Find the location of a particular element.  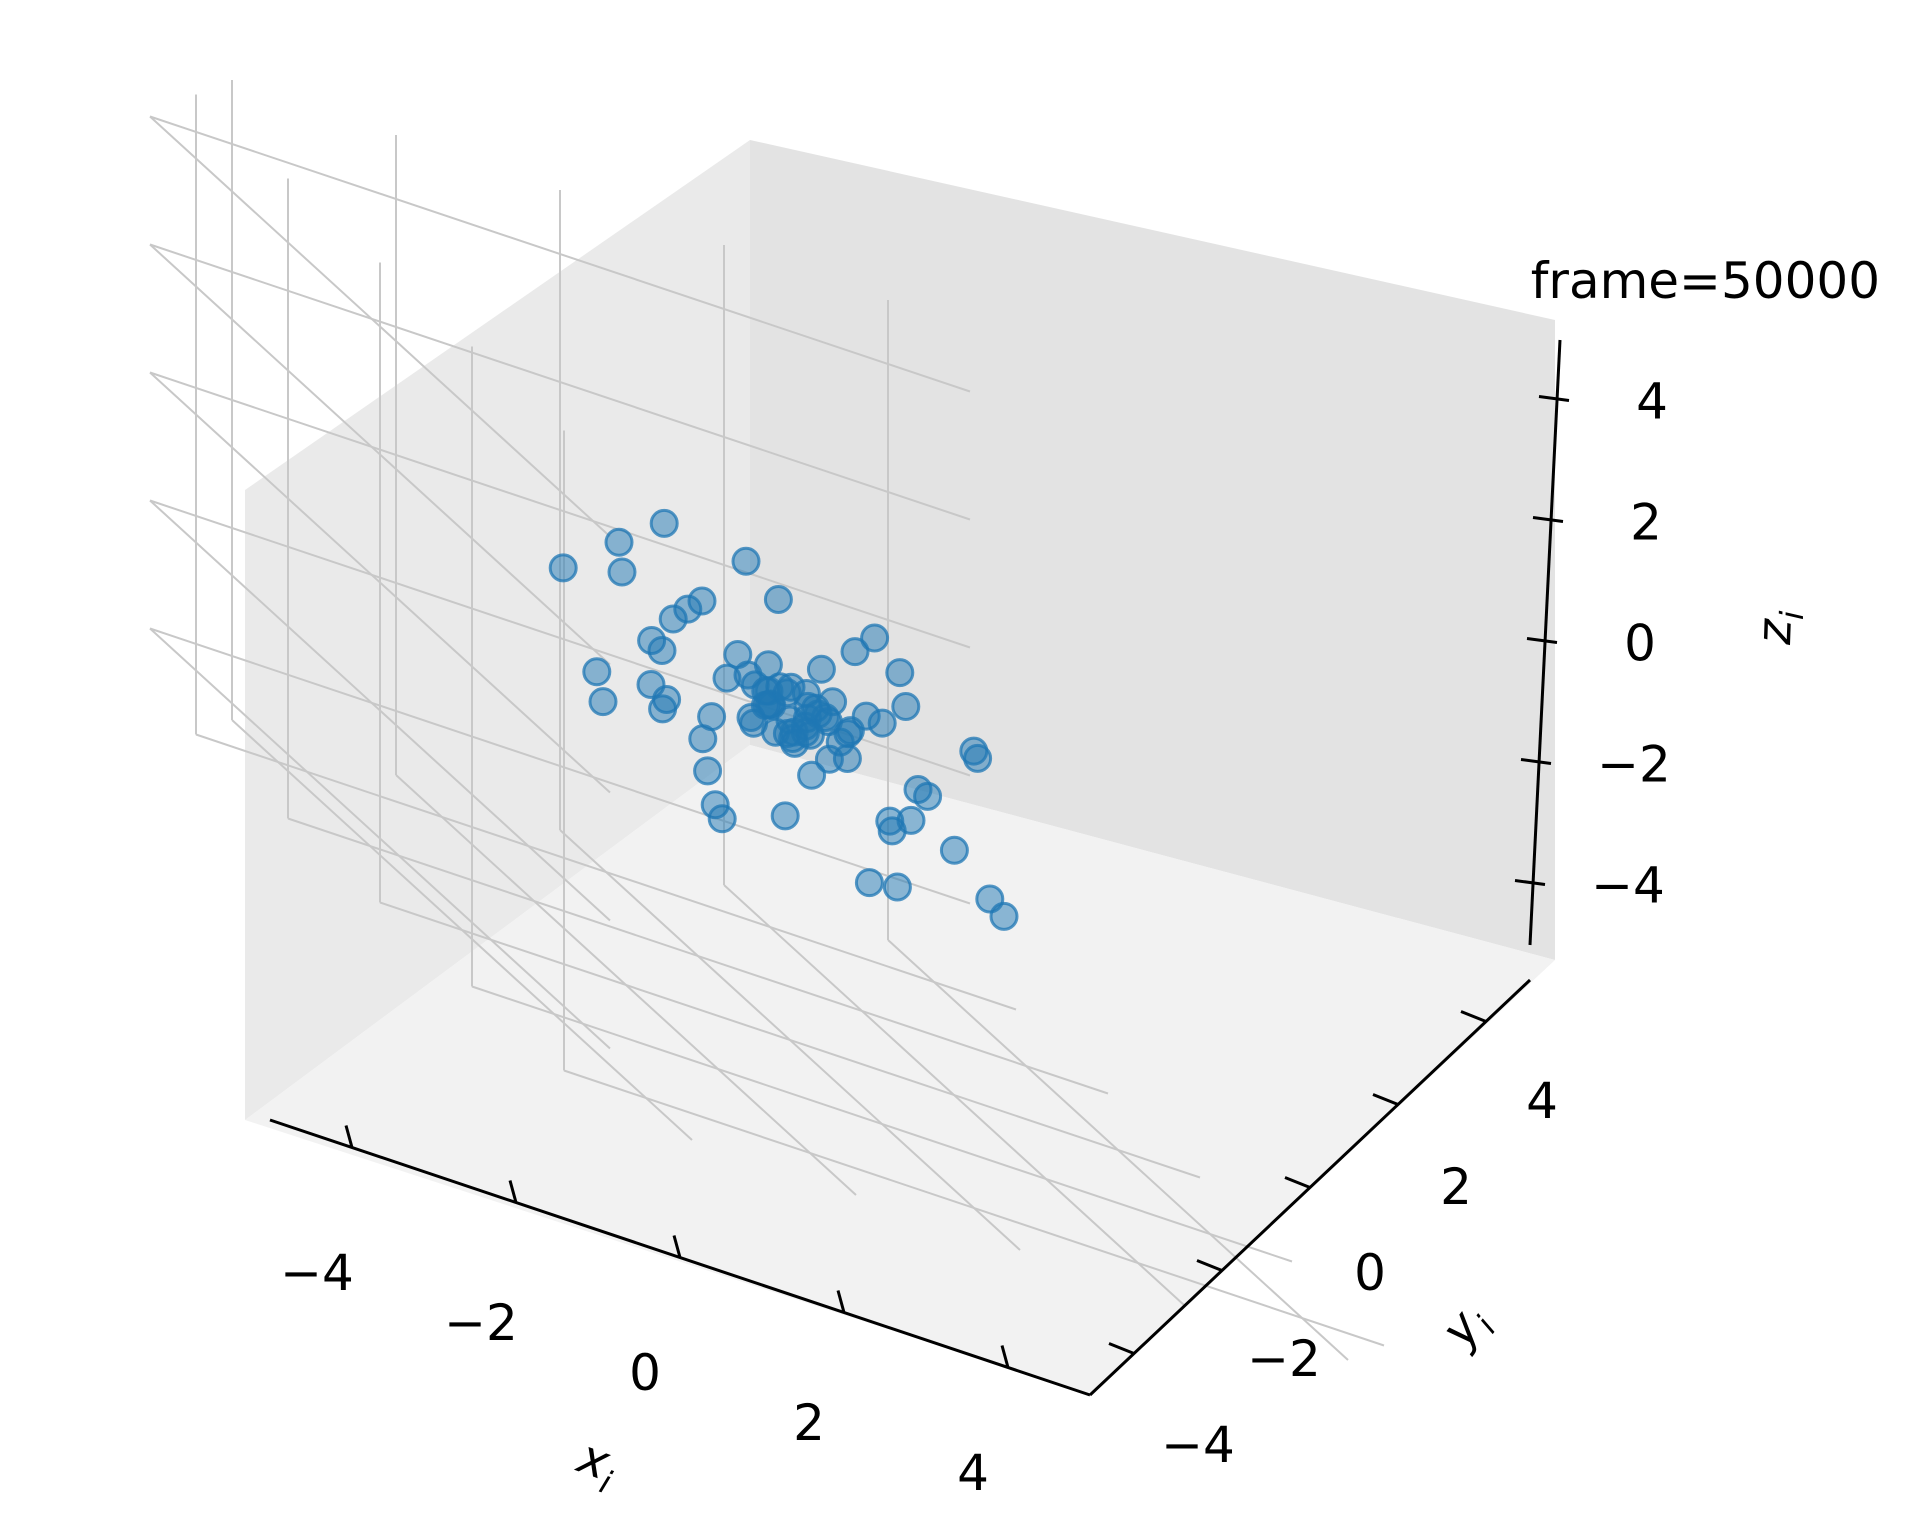

x-tick-label: 2 is located at coordinates (809, 1423).